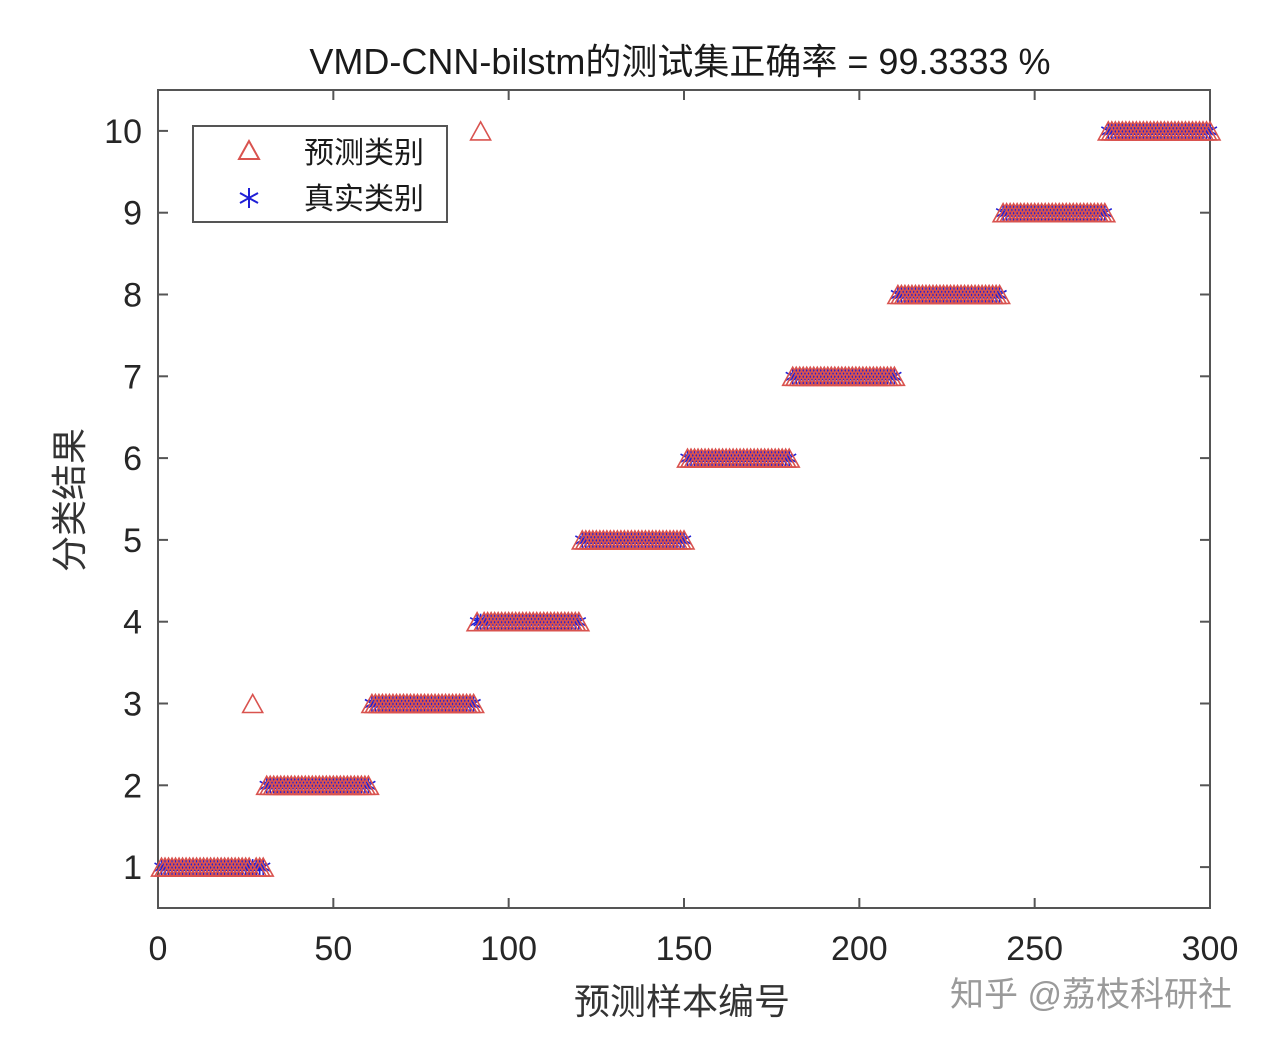 The height and width of the screenshot is (1048, 1268). I want to click on x-tick-label: 200, so click(859, 949).